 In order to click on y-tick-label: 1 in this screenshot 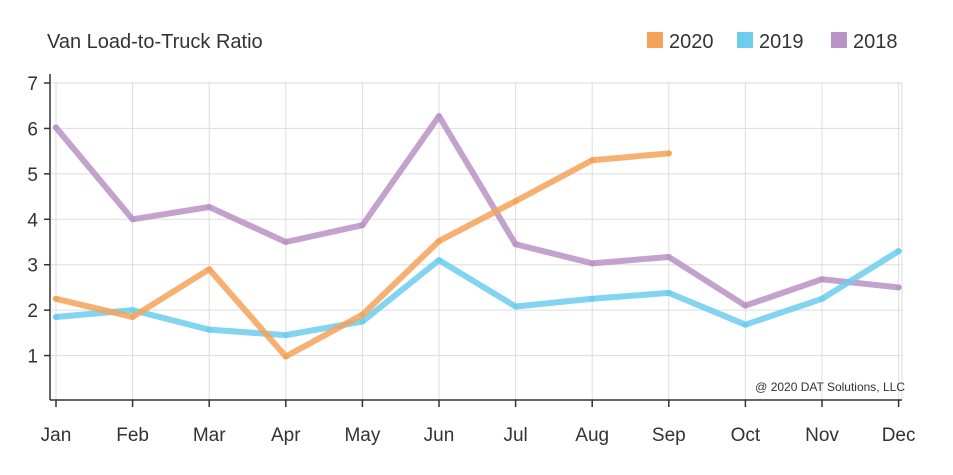, I will do `click(32, 357)`.